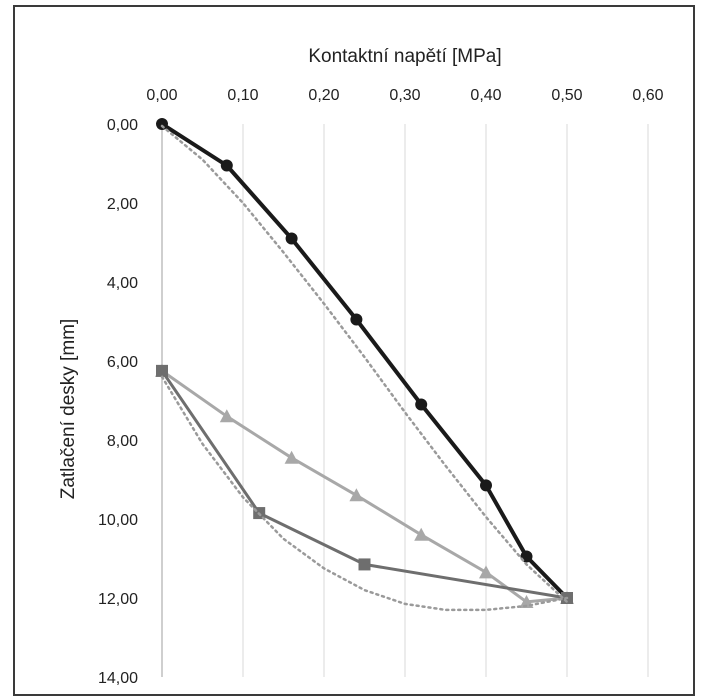  Describe the element at coordinates (118, 402) in the screenshot. I see `y-tick-labels: 0,00 2,00 4,00 6,00 8,00 10,00 12,00 14,00` at that location.